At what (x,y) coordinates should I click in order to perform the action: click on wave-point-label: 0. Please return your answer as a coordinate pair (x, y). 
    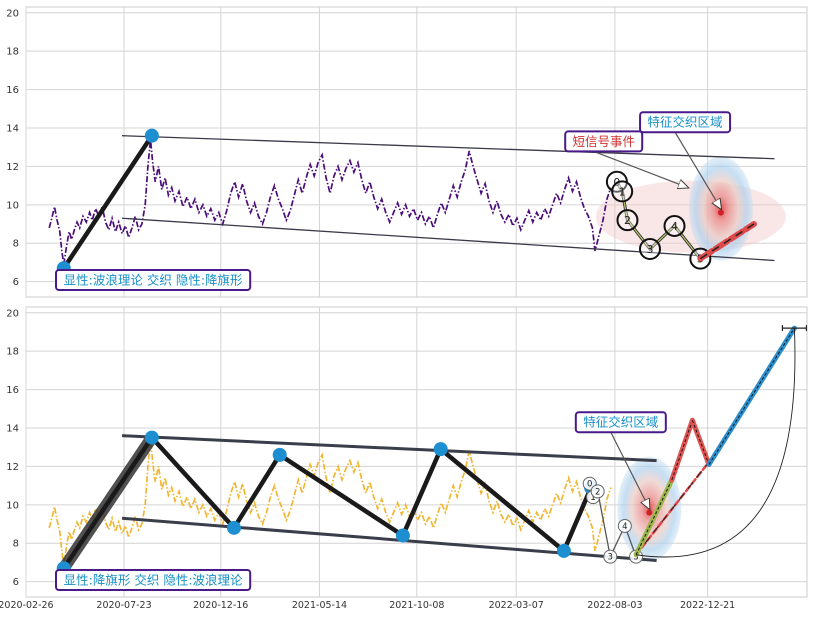
    Looking at the image, I should click on (589, 485).